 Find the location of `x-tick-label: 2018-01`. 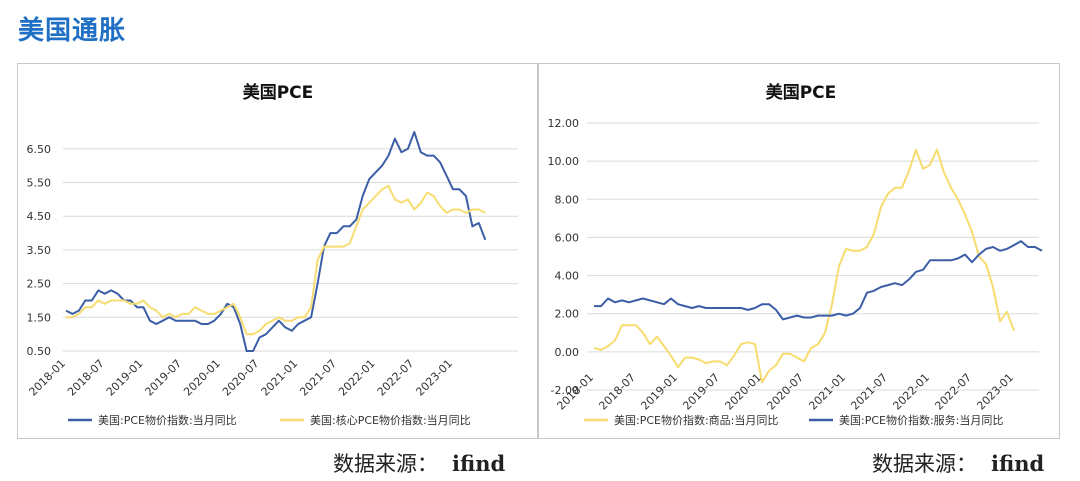

x-tick-label: 2018-01 is located at coordinates (47, 378).